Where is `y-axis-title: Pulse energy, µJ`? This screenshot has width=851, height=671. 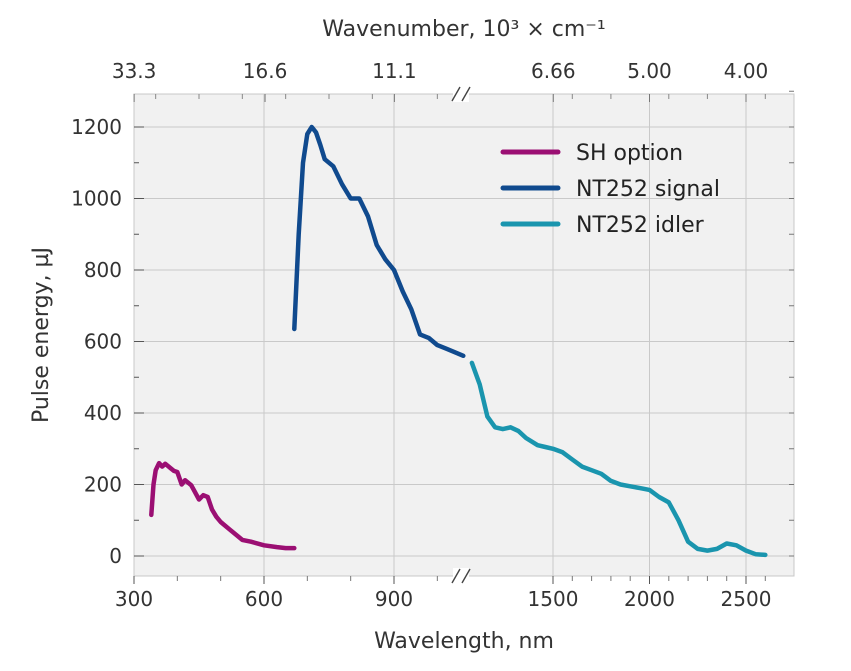
y-axis-title: Pulse energy, µJ is located at coordinates (41, 335).